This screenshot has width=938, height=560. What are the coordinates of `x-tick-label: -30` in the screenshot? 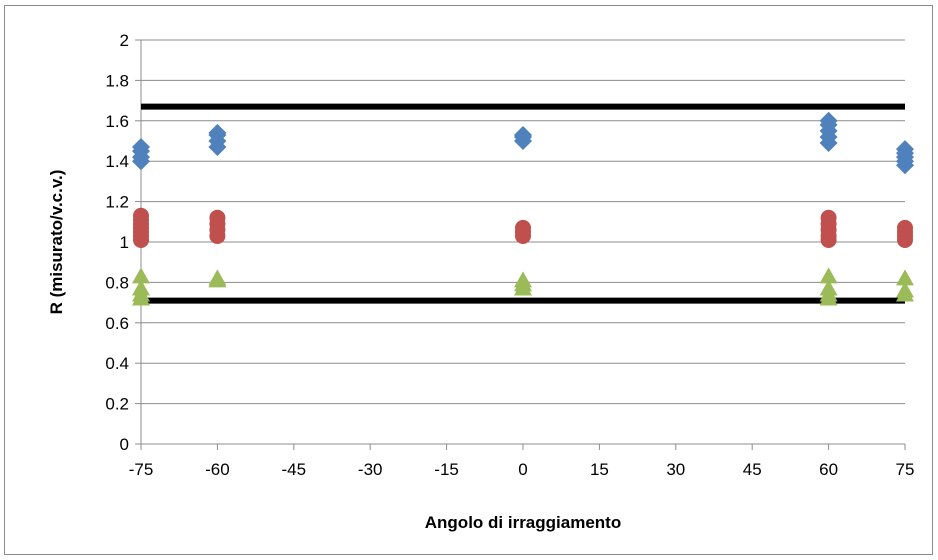 It's located at (370, 469).